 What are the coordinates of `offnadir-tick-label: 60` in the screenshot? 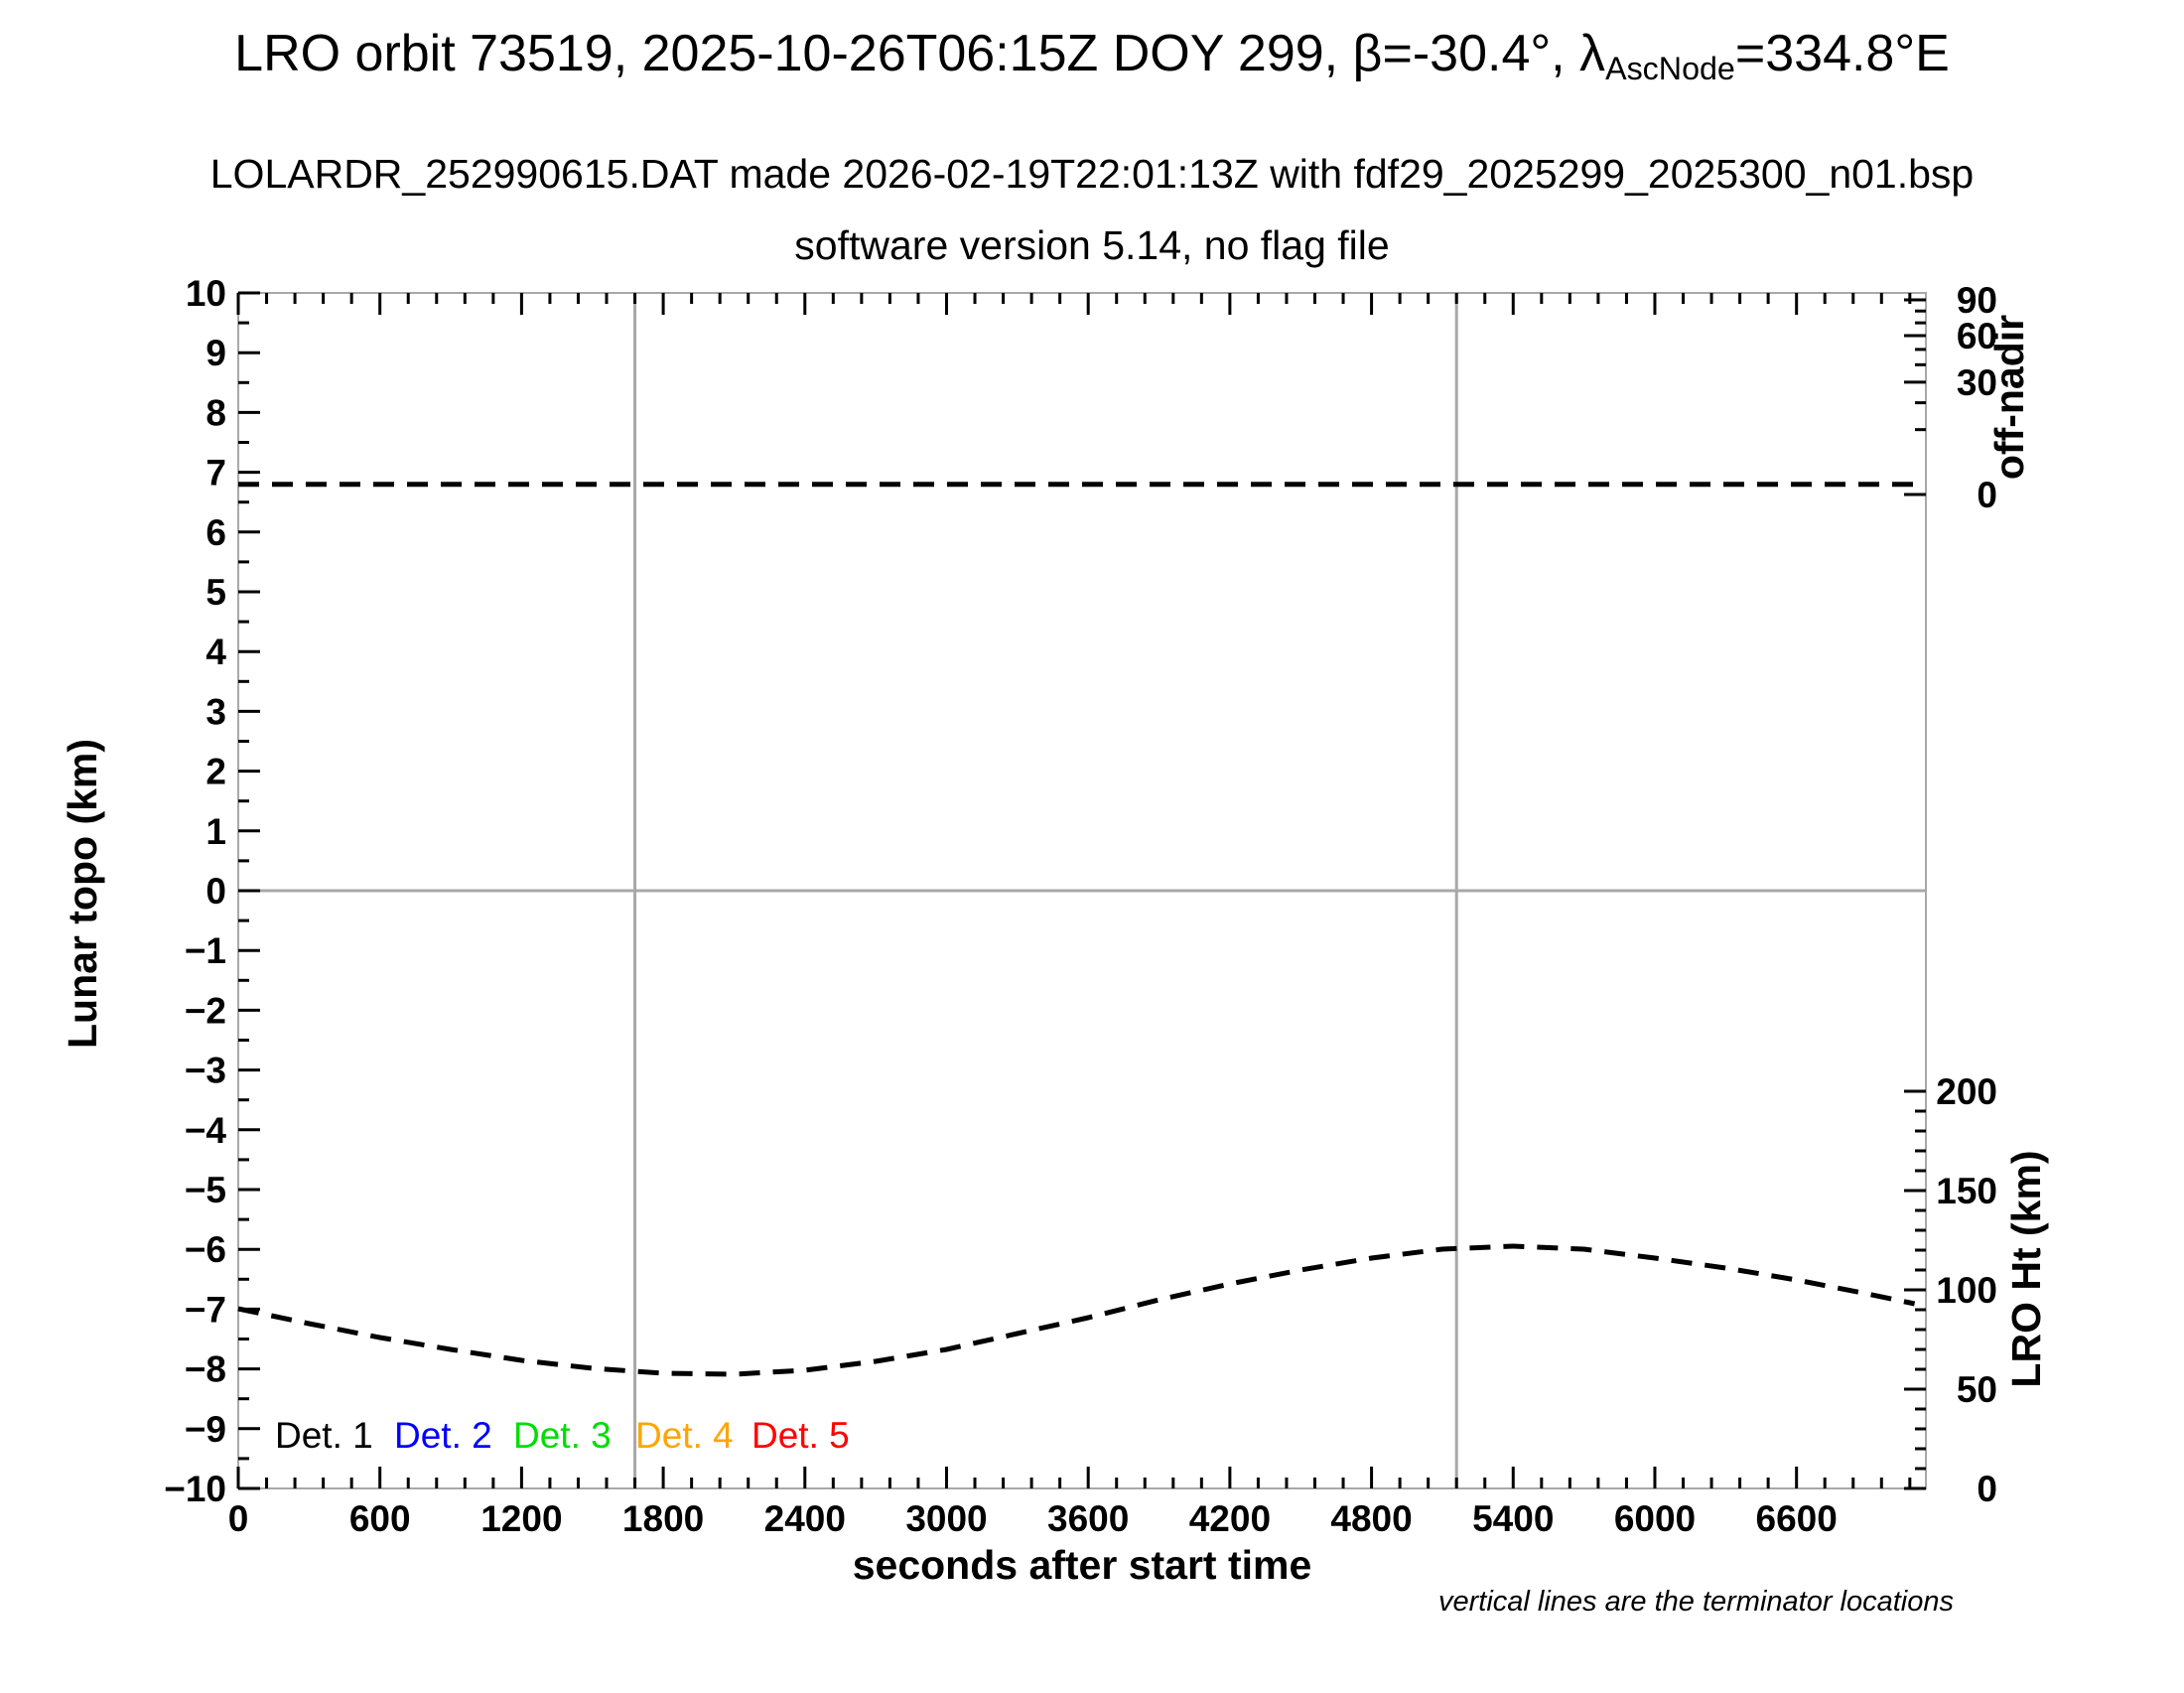 It's located at (1977, 336).